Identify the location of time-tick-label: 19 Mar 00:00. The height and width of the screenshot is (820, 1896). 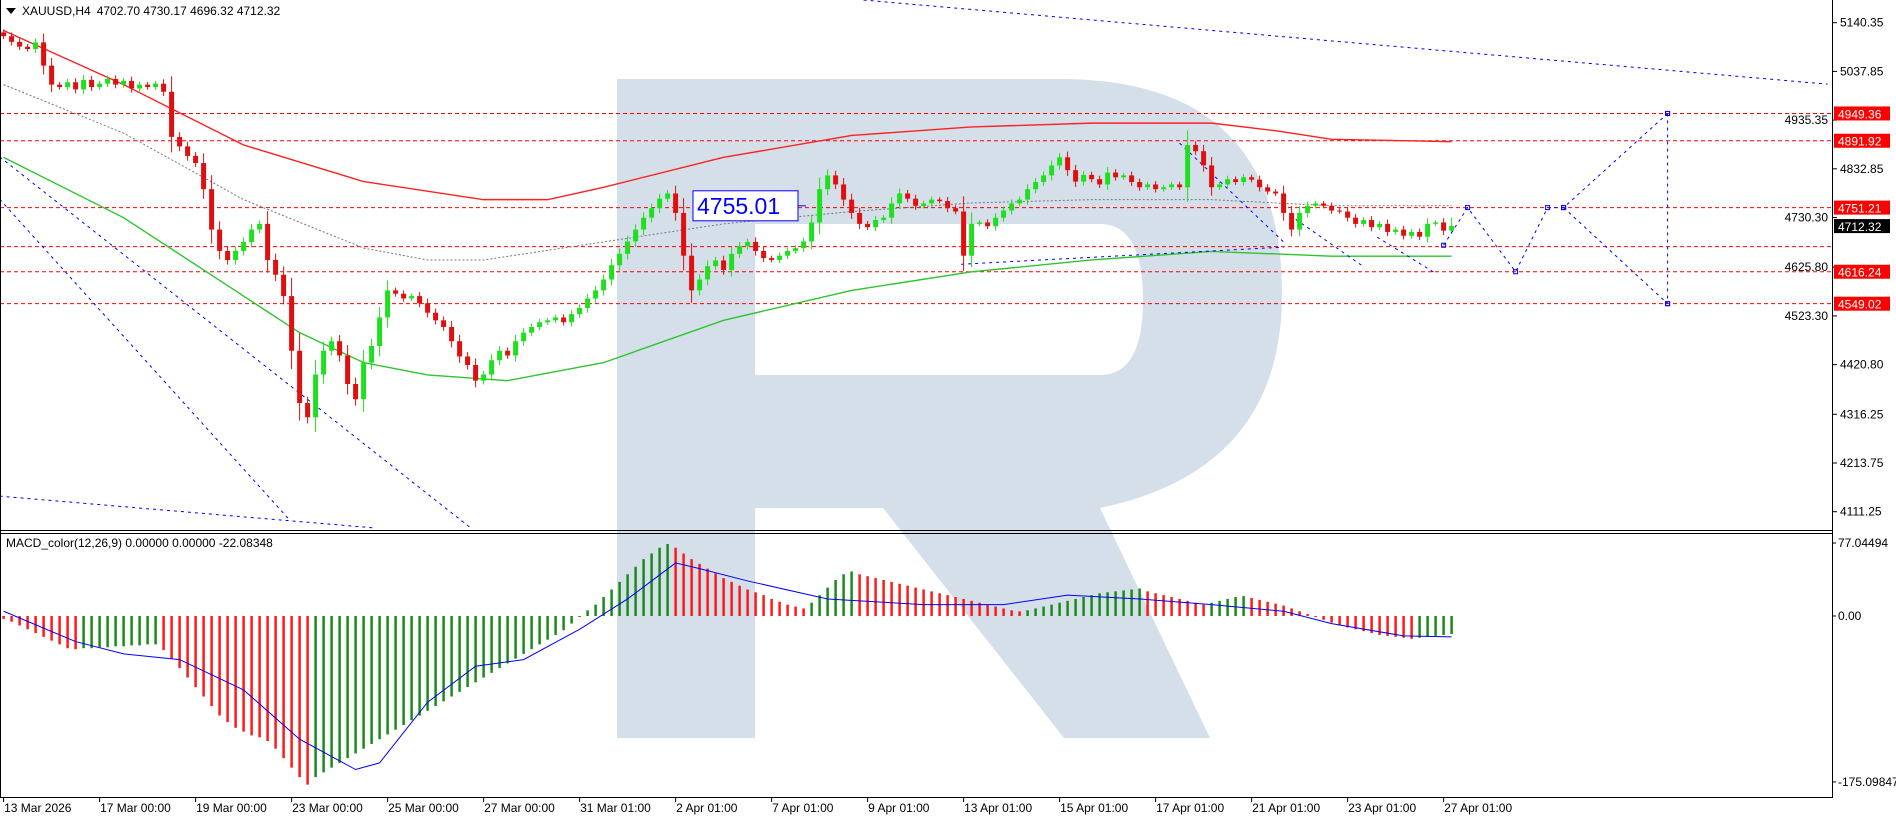
(231, 808).